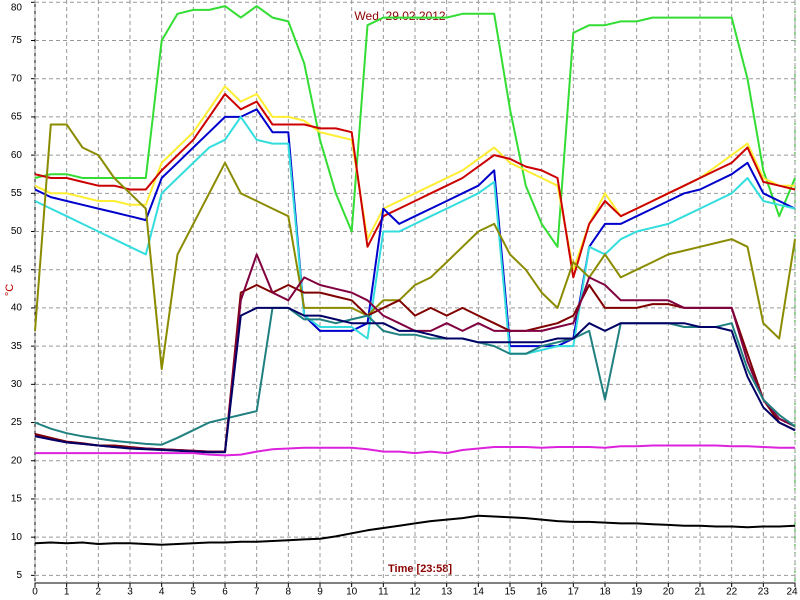 Image resolution: width=800 pixels, height=600 pixels. Describe the element at coordinates (17, 8) in the screenshot. I see `y-tick-label: 80` at that location.